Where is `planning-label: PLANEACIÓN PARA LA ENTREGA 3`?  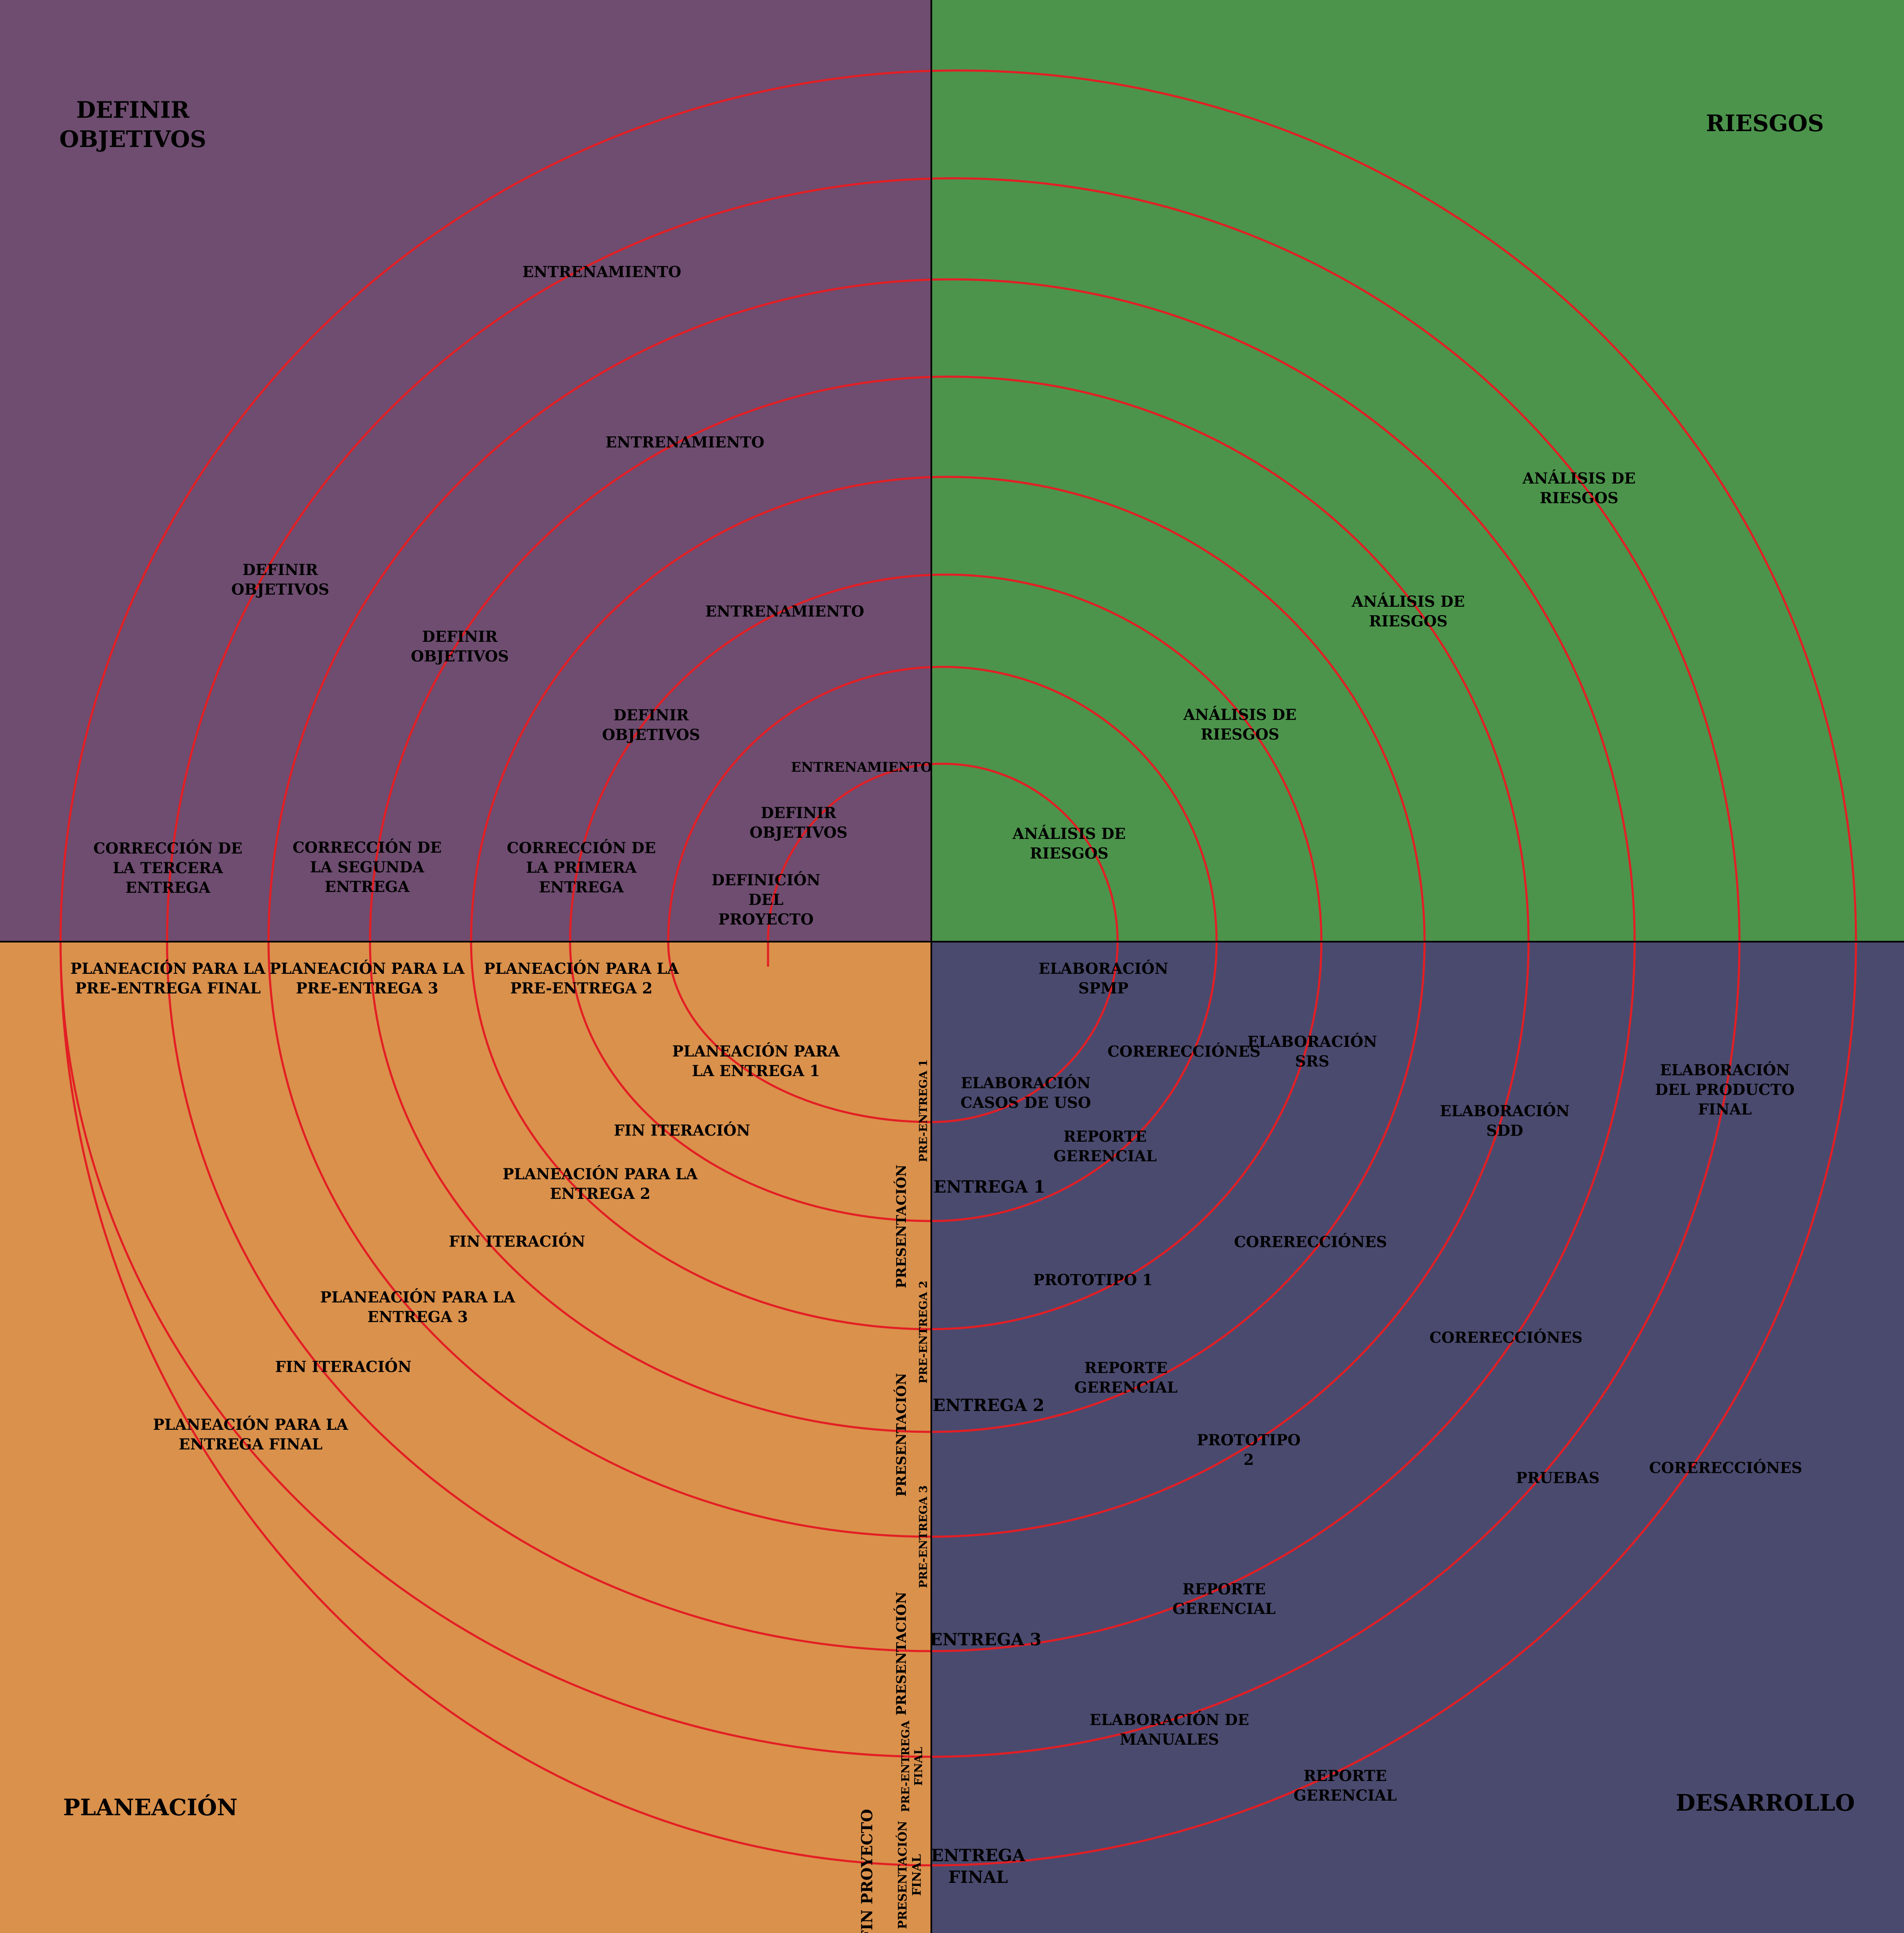
planning-label: PLANEACIÓN PARA LA ENTREGA 3 is located at coordinates (417, 1307).